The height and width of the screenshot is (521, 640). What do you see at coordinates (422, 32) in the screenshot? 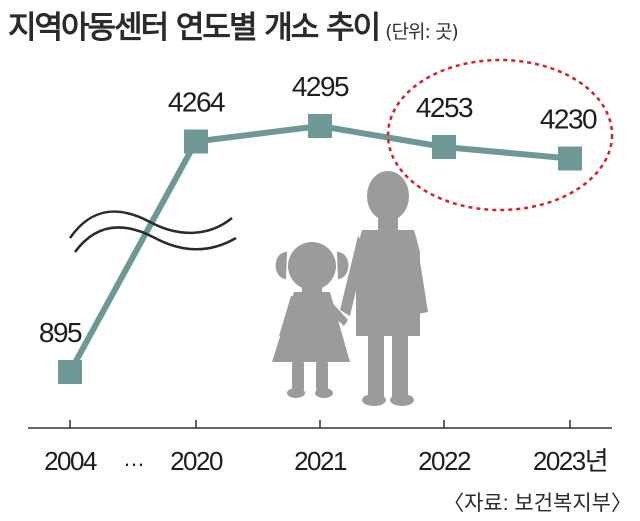
I see `unit-label: (단위: 곳)` at bounding box center [422, 32].